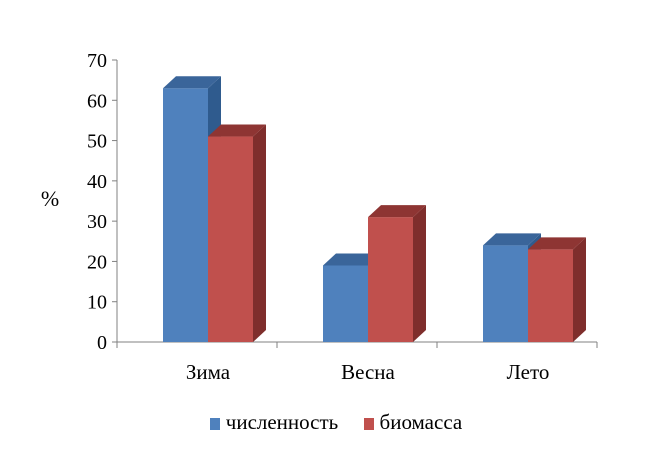  I want to click on legend-item-series-2: биомасса, so click(413, 422).